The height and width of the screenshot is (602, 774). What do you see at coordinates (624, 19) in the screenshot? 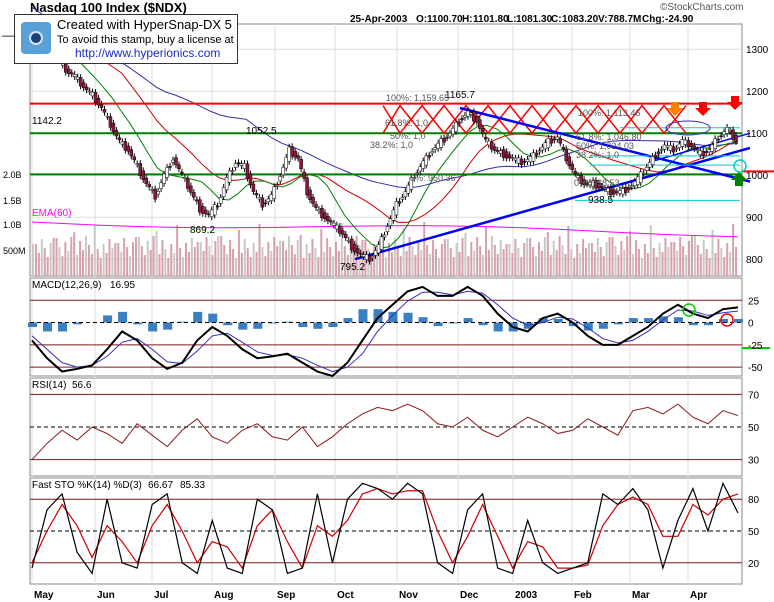
I see `volume-value: 788.7M` at bounding box center [624, 19].